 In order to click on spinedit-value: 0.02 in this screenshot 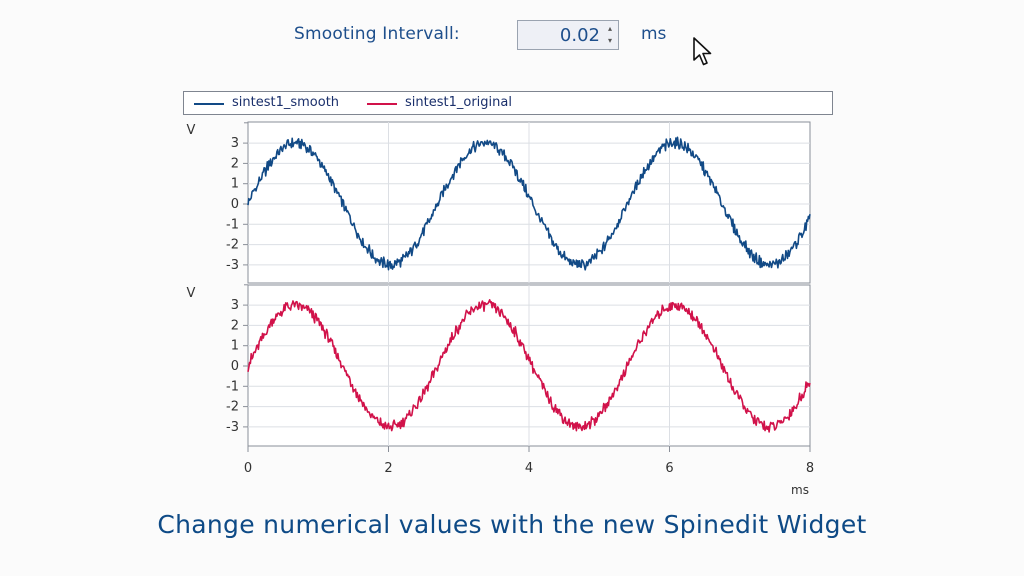, I will do `click(579, 35)`.